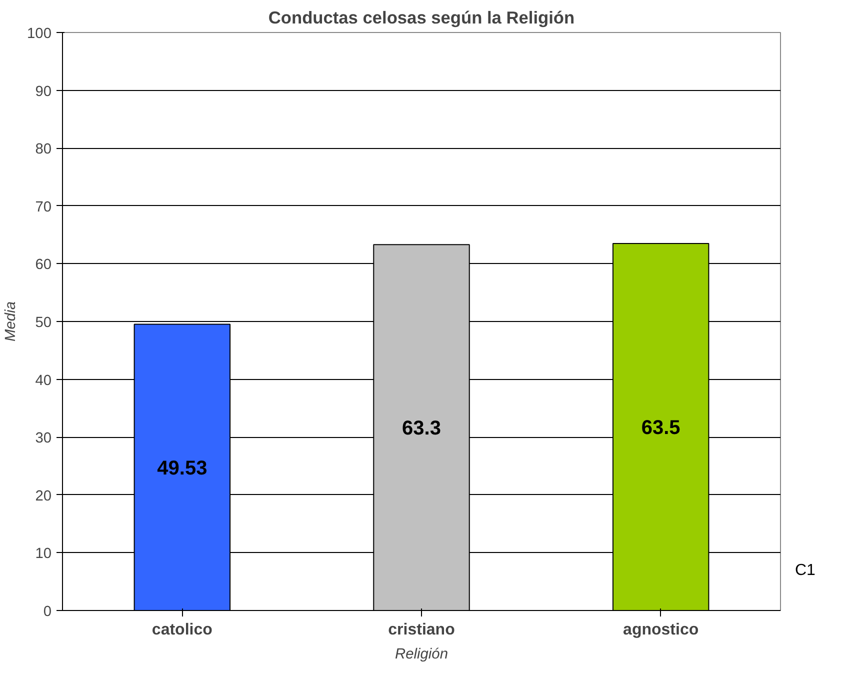  What do you see at coordinates (182, 468) in the screenshot?
I see `data-label: 49.53` at bounding box center [182, 468].